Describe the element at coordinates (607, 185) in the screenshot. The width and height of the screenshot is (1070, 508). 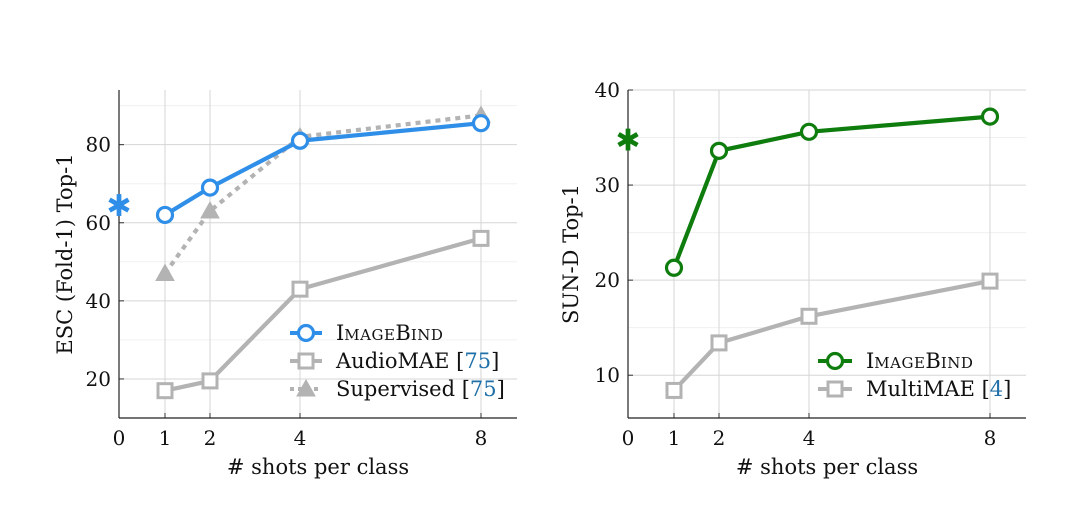
I see `y-tick-label: 30` at that location.